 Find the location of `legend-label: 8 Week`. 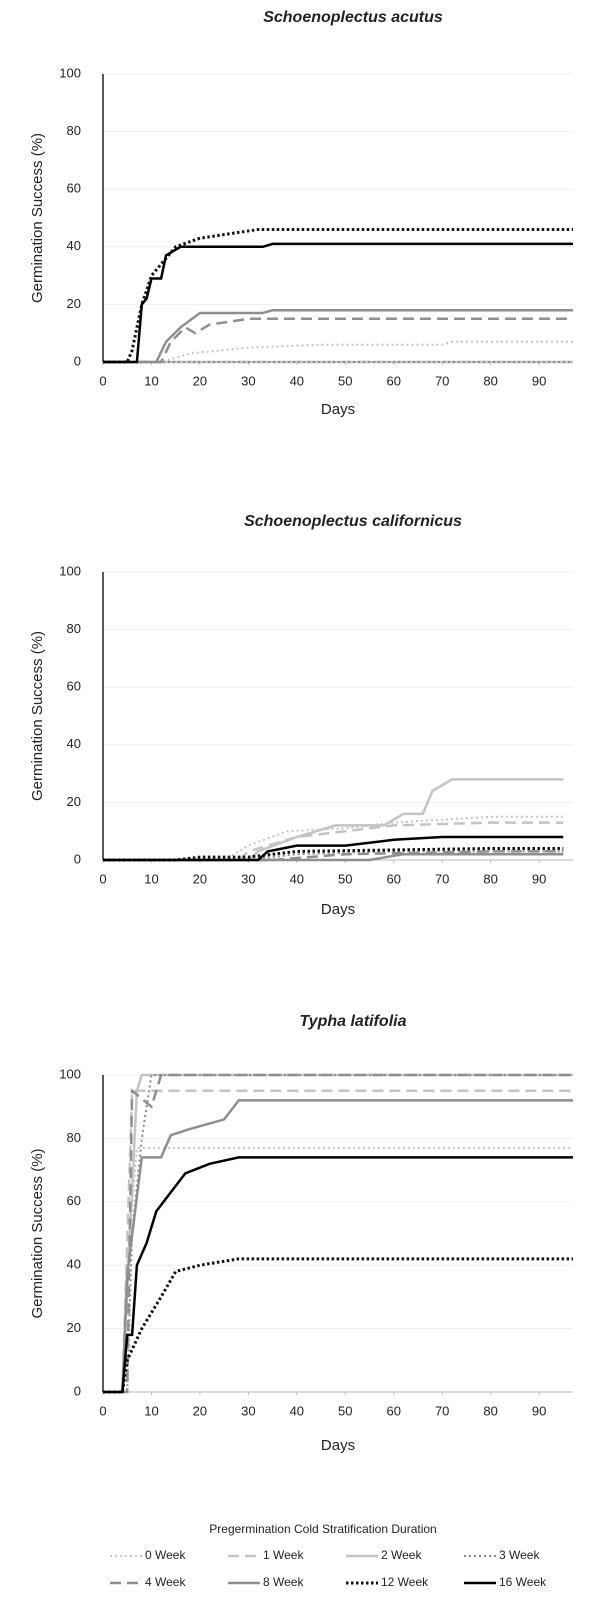

legend-label: 8 Week is located at coordinates (283, 1582).